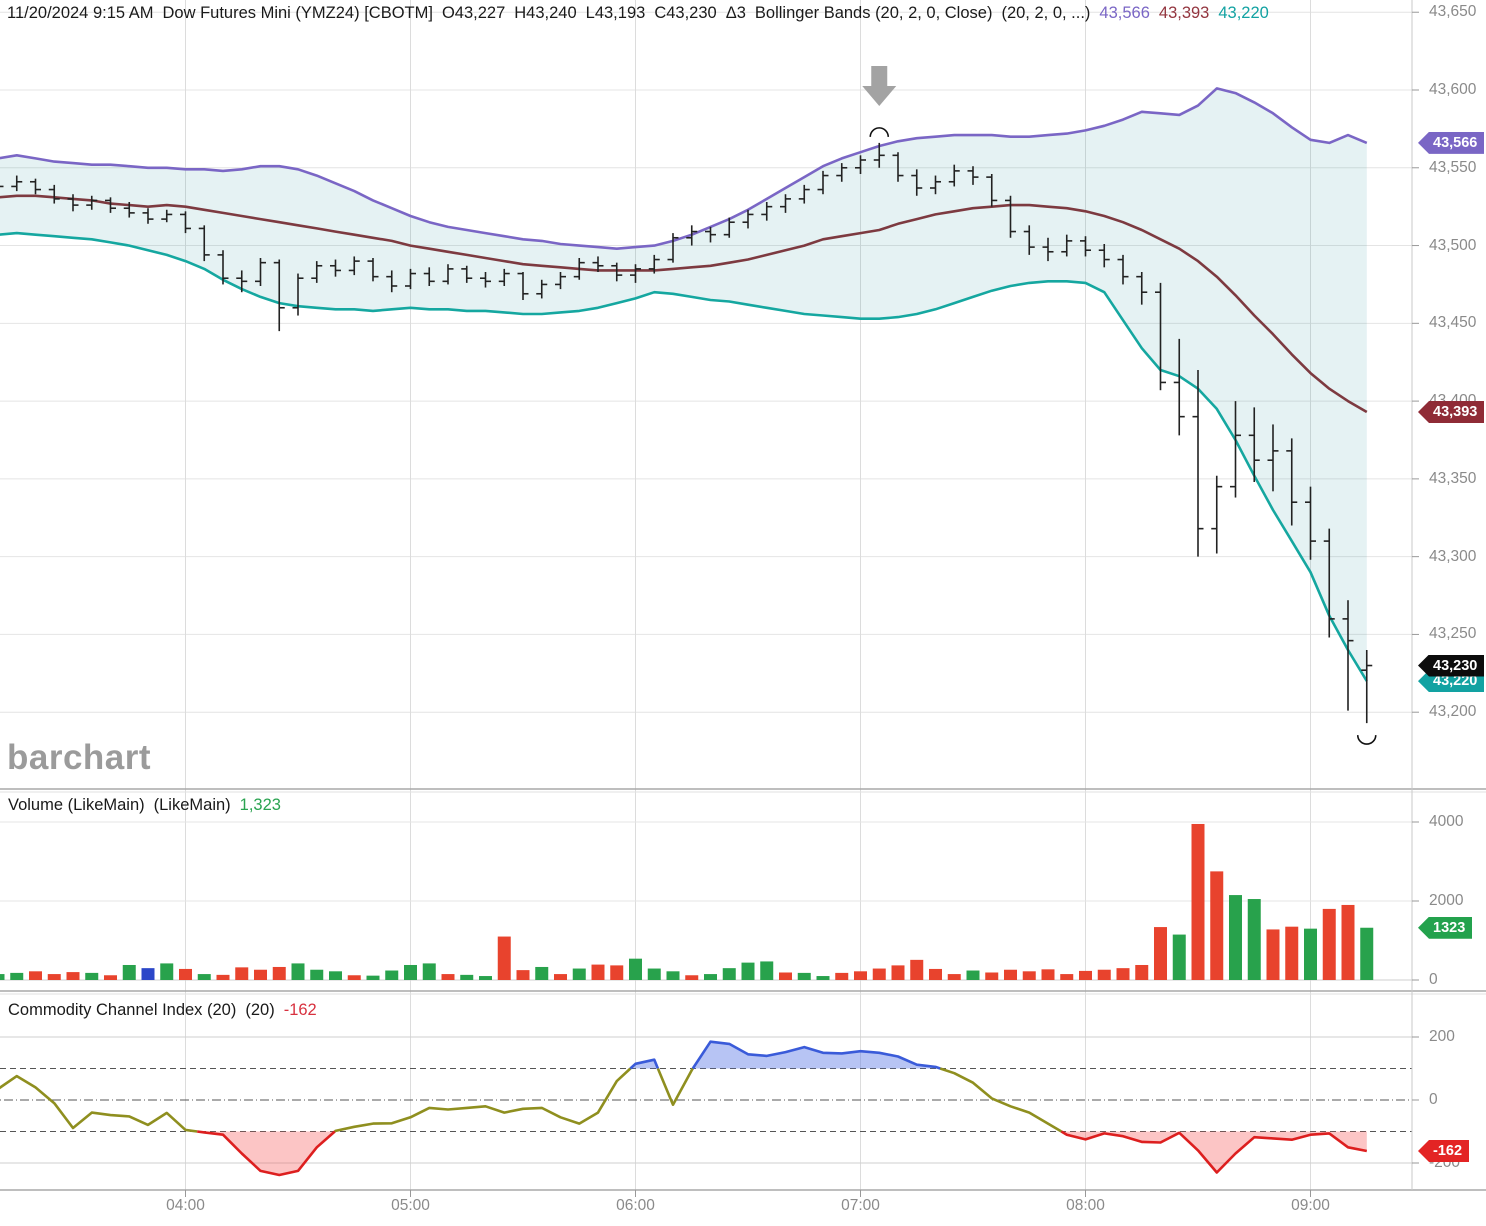 The height and width of the screenshot is (1226, 1486). Describe the element at coordinates (80, 13) in the screenshot. I see `header-datetime: 11/20/2024 9:15 AM` at that location.